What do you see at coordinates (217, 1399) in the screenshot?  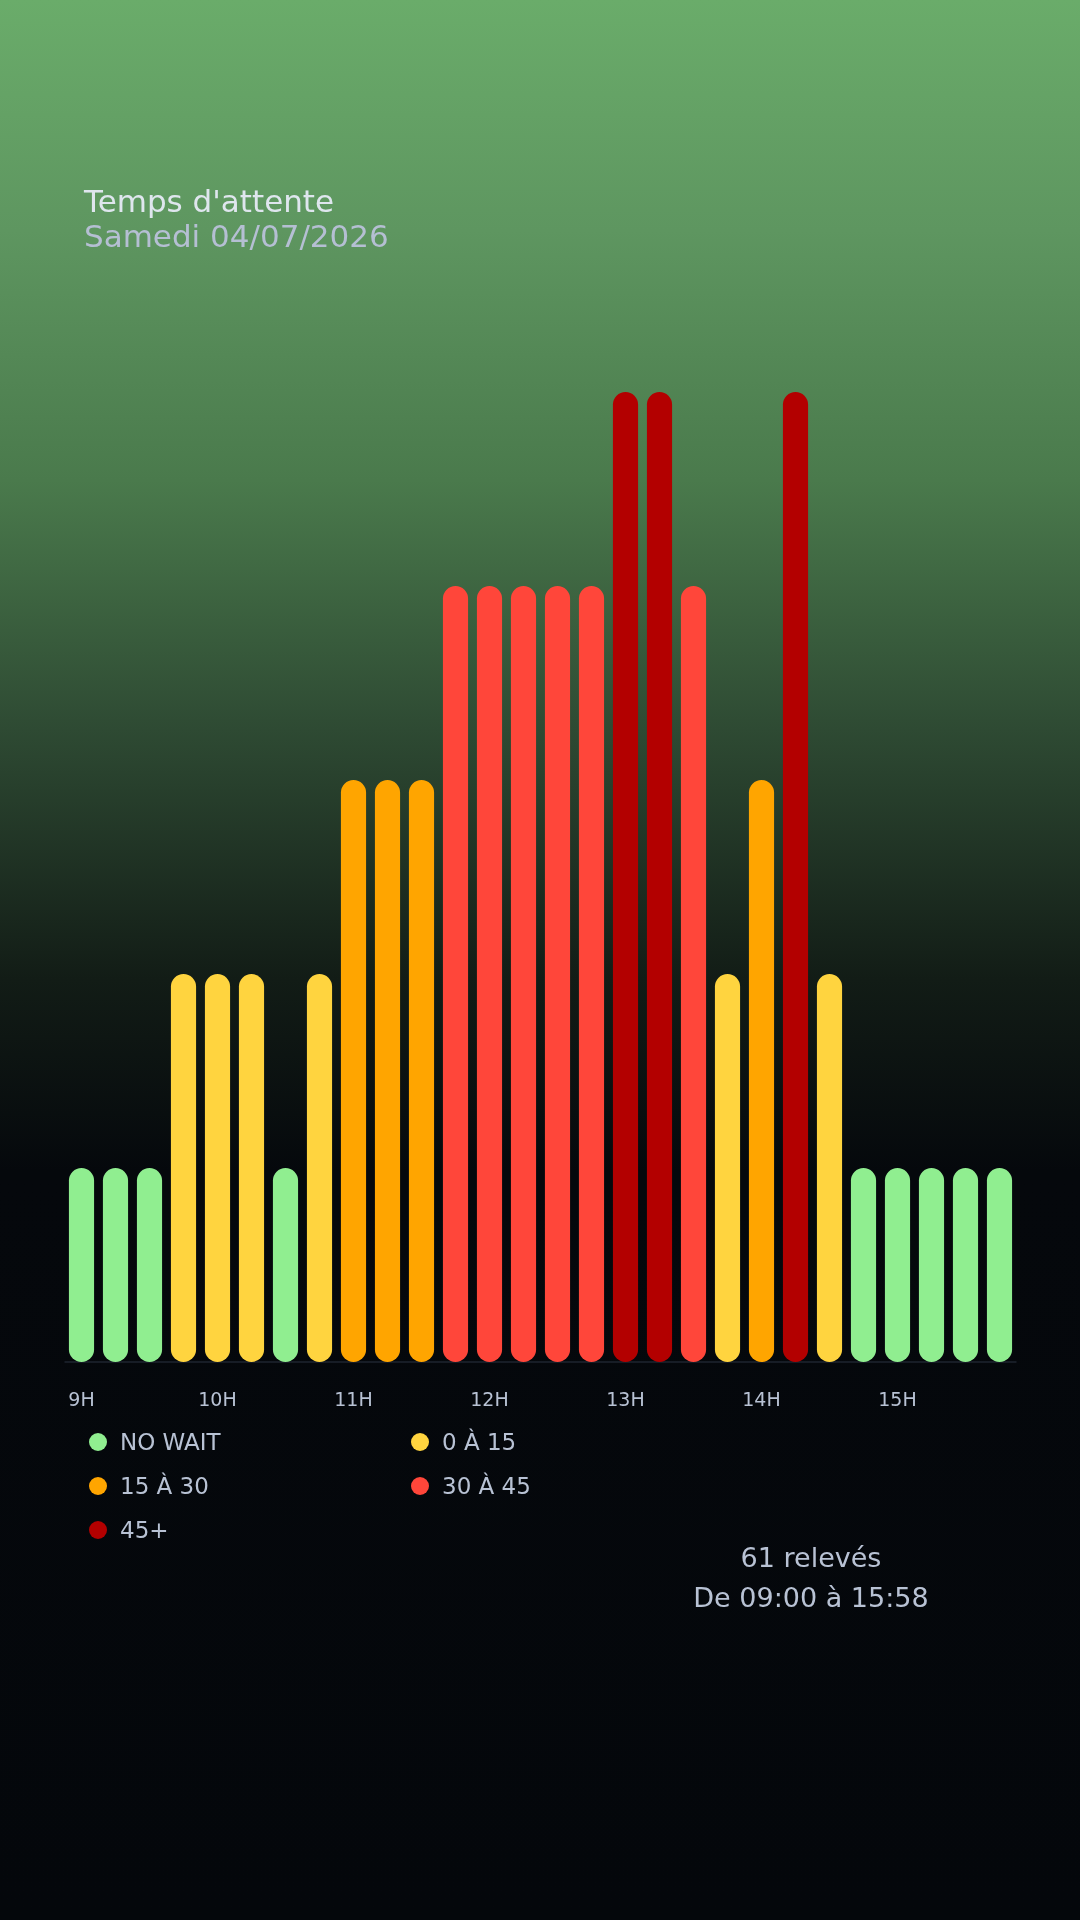 I see `x-tick-label: 10H` at bounding box center [217, 1399].